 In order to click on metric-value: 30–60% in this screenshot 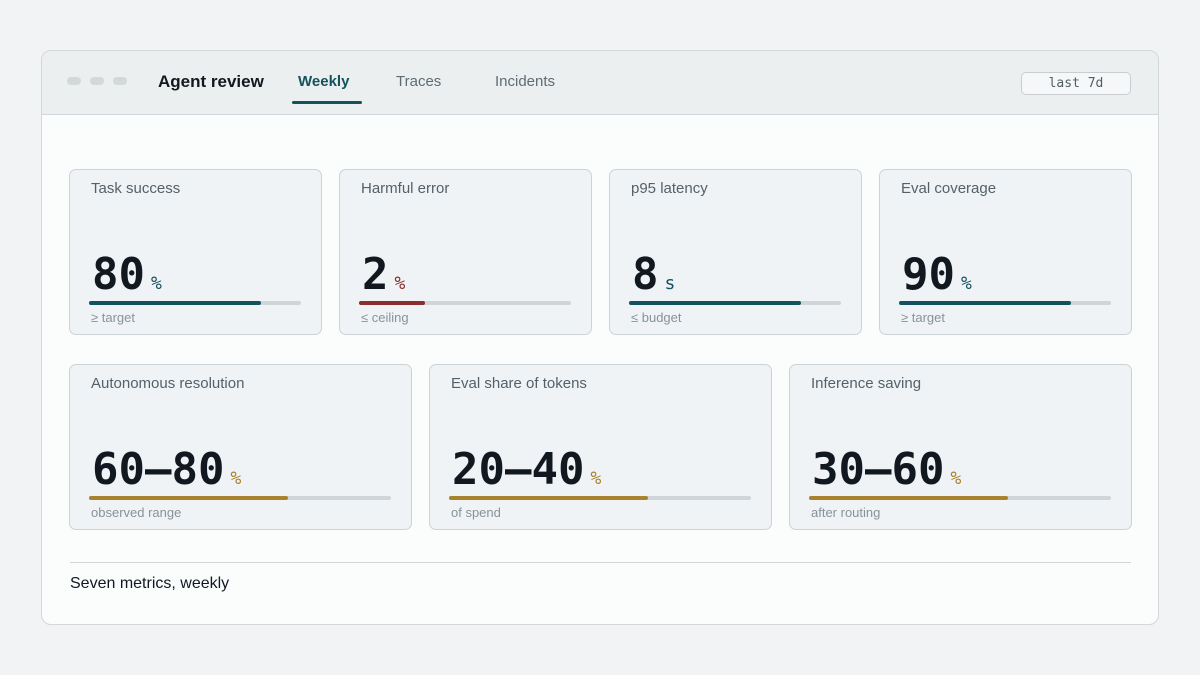, I will do `click(887, 469)`.